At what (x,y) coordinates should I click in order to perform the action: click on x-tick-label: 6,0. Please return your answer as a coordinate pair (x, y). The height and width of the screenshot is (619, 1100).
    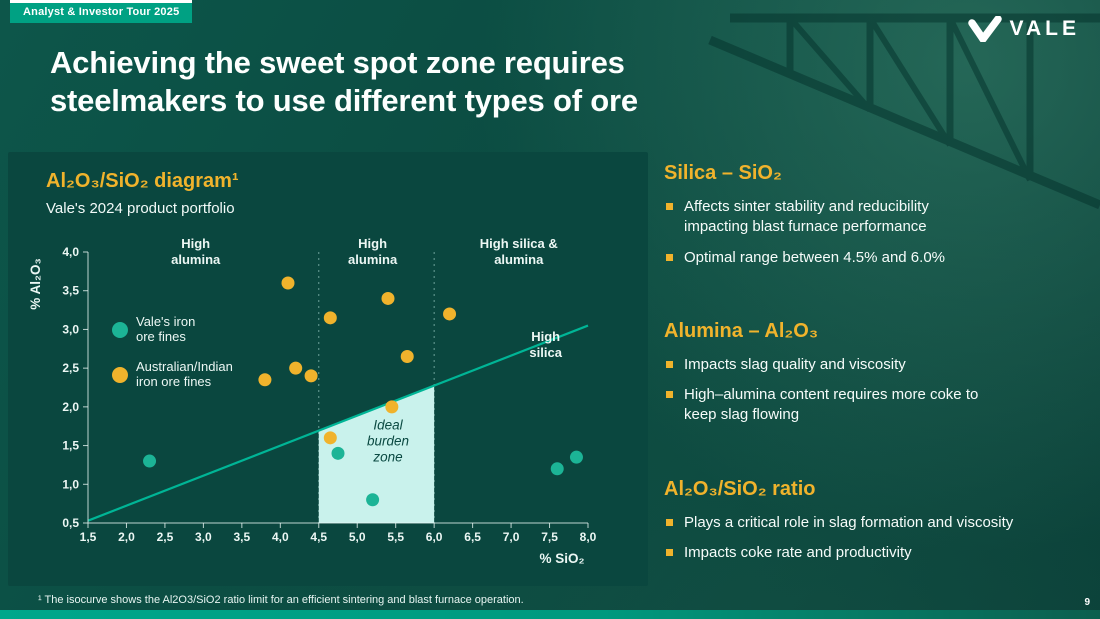
    Looking at the image, I should click on (434, 537).